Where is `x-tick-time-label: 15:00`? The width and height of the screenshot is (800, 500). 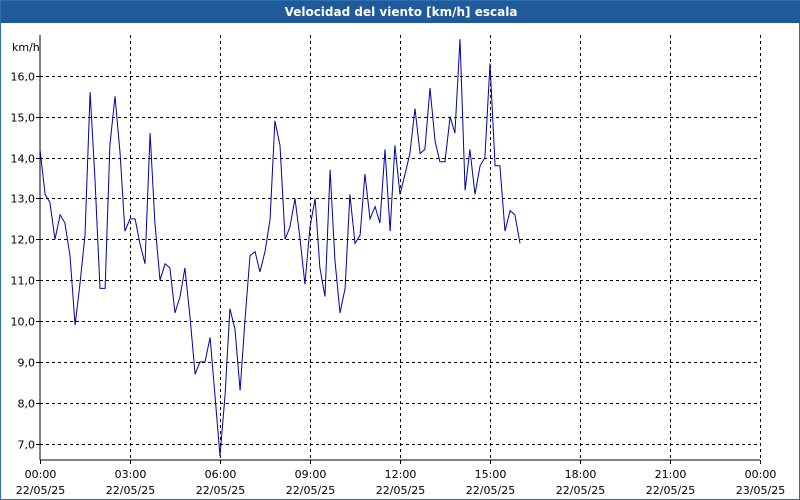
x-tick-time-label: 15:00 is located at coordinates (491, 474).